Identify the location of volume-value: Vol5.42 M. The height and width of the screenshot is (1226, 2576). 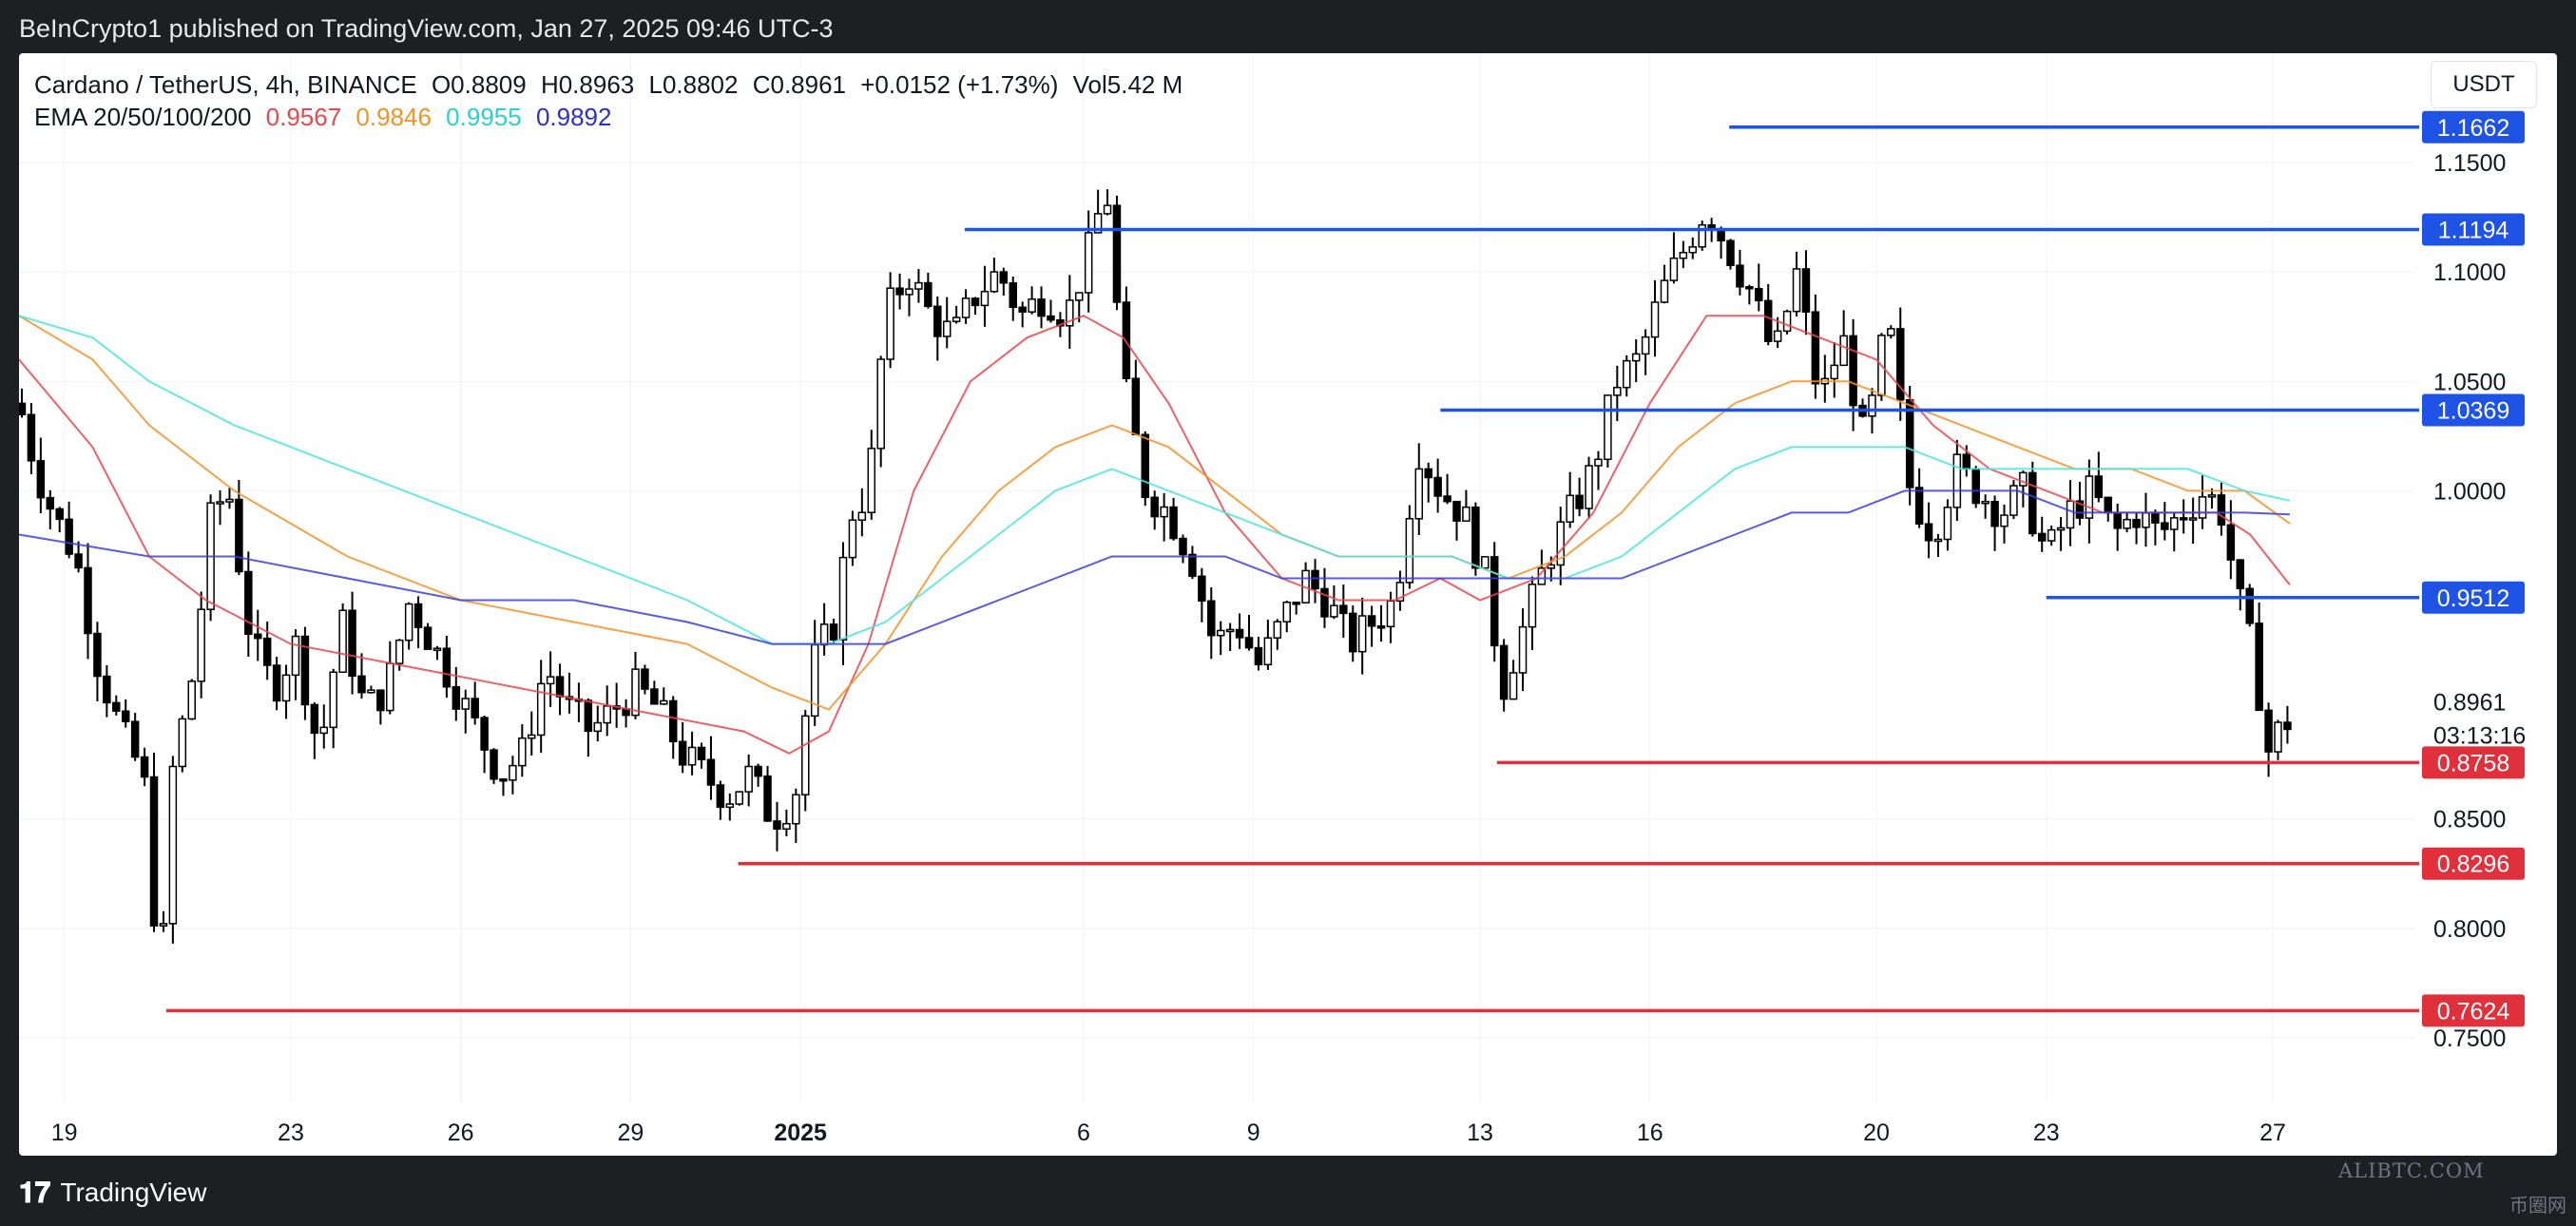
(1128, 85).